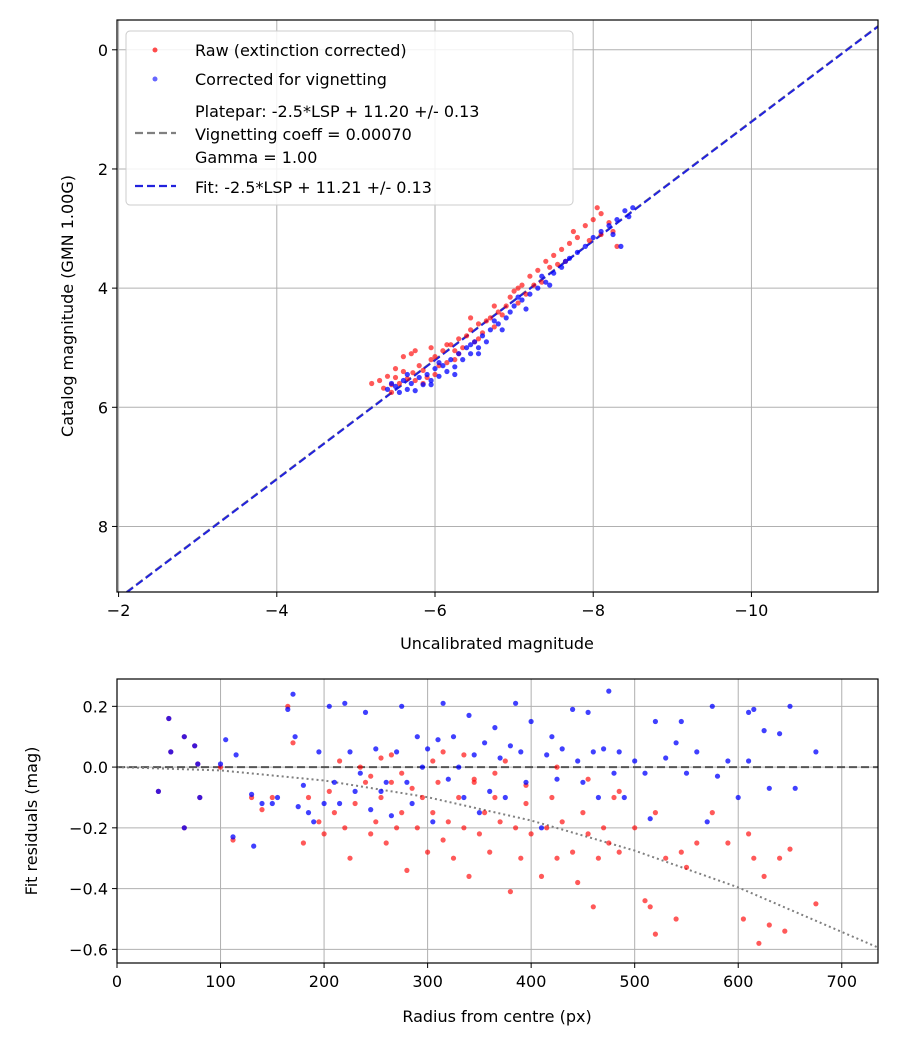 This screenshot has width=900, height=1050. I want to click on bottom-y-axis-label: Fit residuals (mag), so click(31, 821).